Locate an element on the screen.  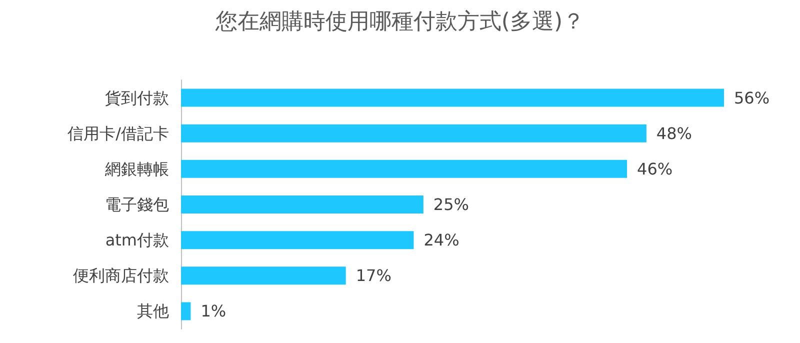
data-label: 17% is located at coordinates (374, 276).